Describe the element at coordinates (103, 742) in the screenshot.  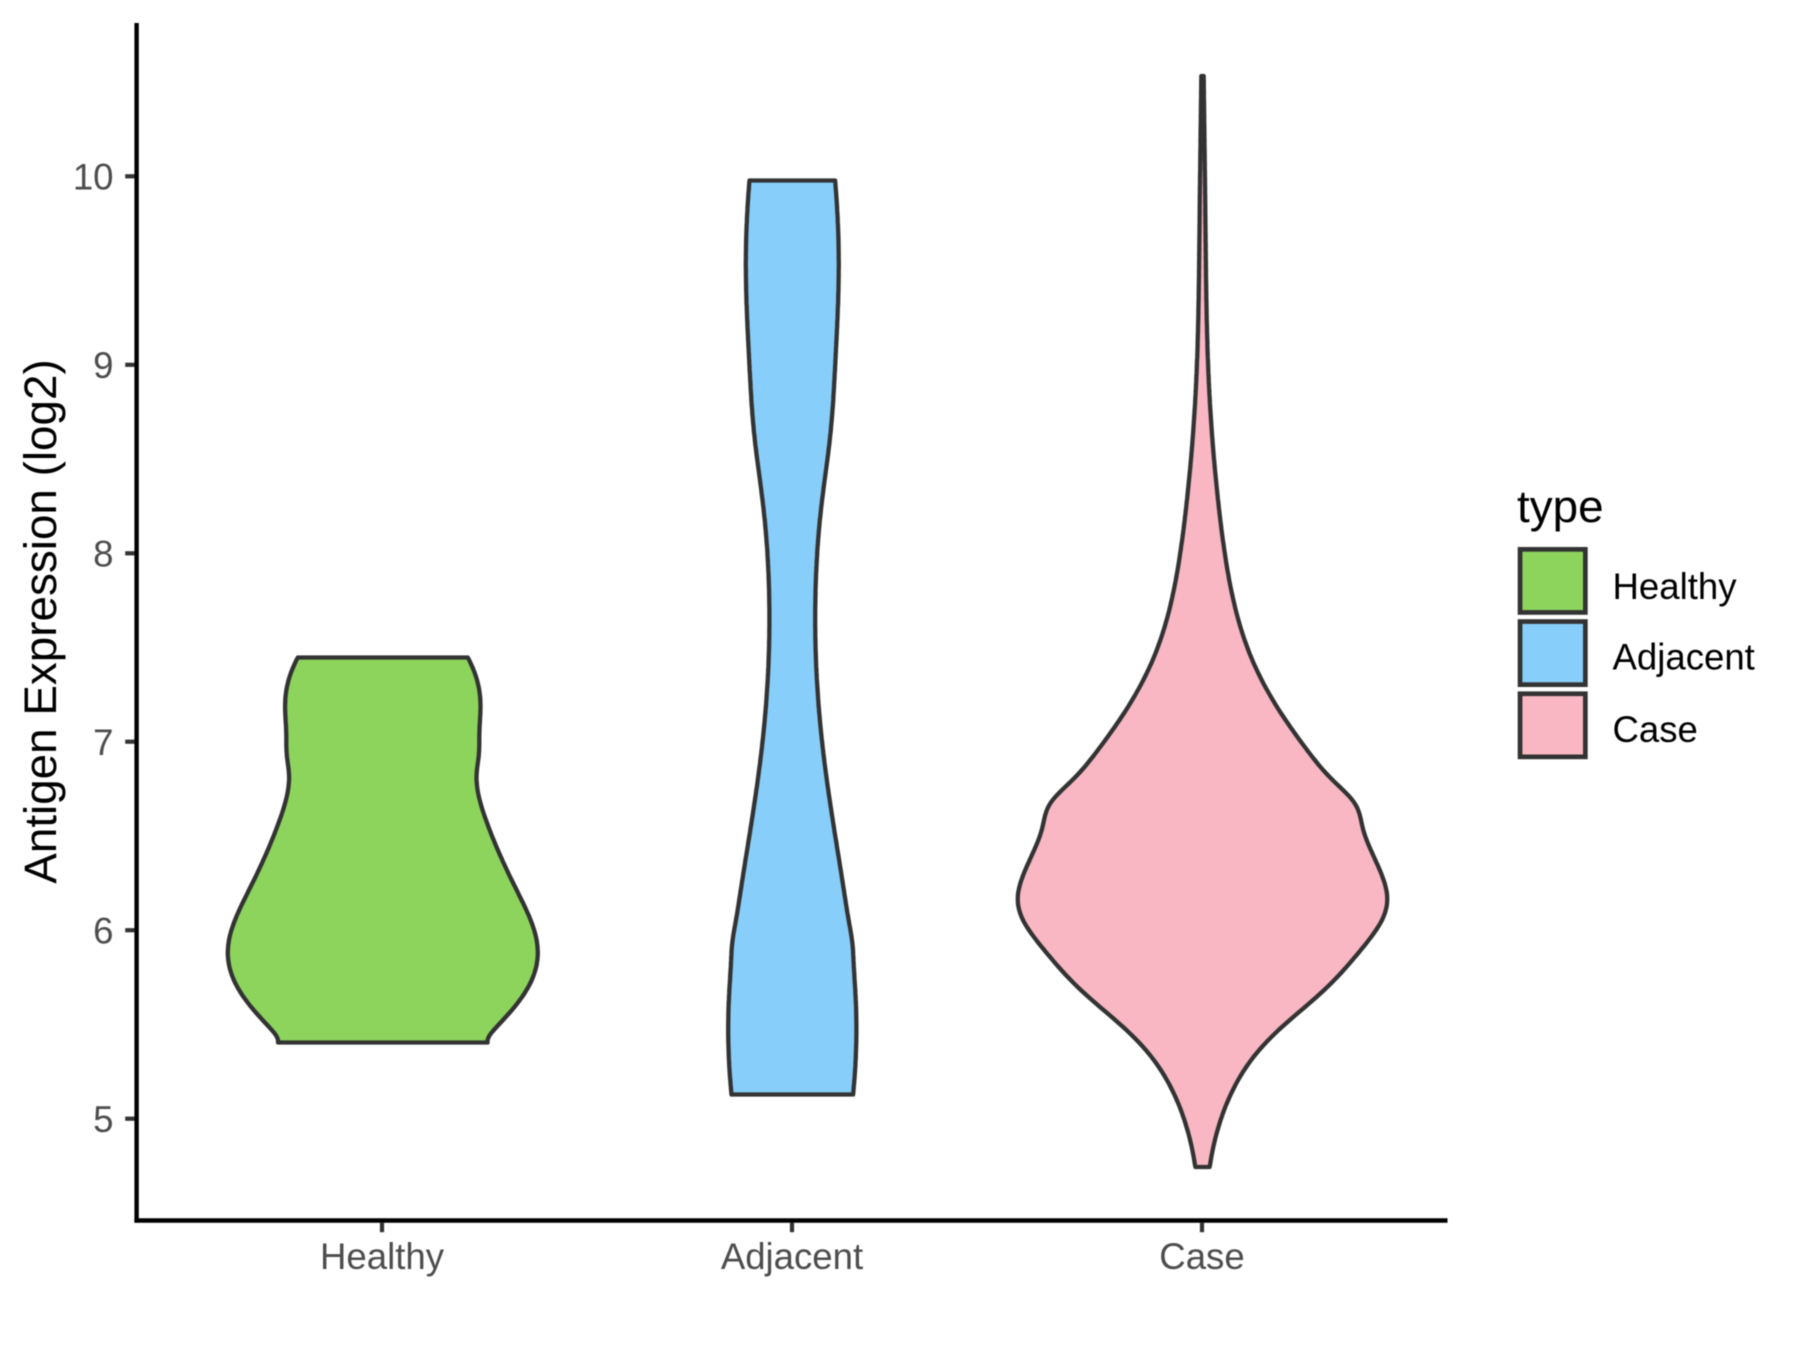
I see `svg-text: 7` at that location.